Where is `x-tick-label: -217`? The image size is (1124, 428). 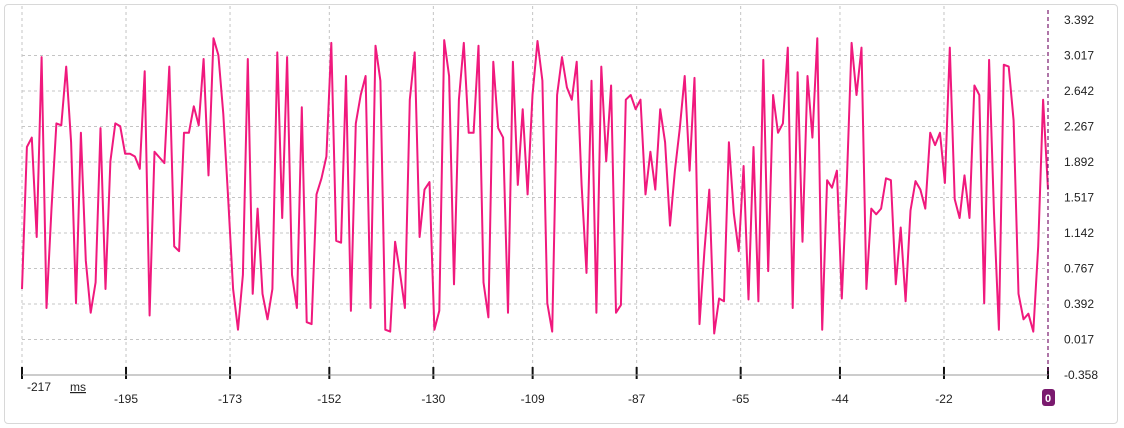 x-tick-label: -217 is located at coordinates (39, 387).